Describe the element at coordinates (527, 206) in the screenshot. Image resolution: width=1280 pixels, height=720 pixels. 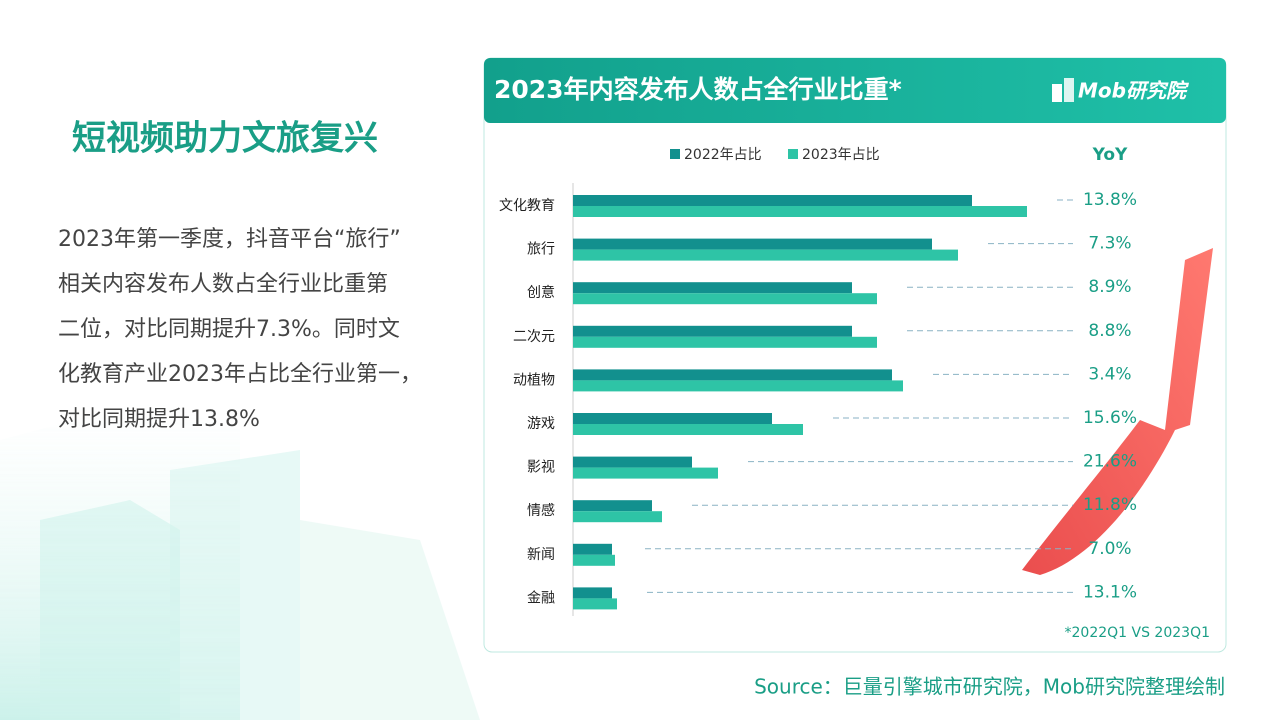
I see `category-label: 文化教育` at that location.